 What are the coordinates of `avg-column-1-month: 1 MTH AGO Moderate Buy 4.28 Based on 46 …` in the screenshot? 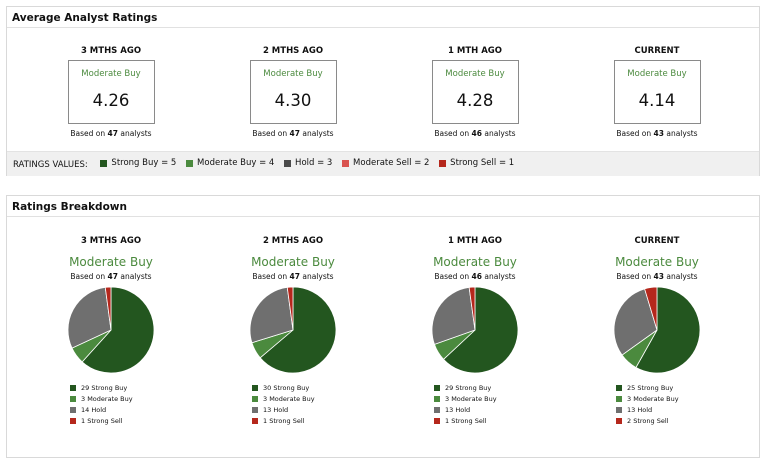 It's located at (475, 92).